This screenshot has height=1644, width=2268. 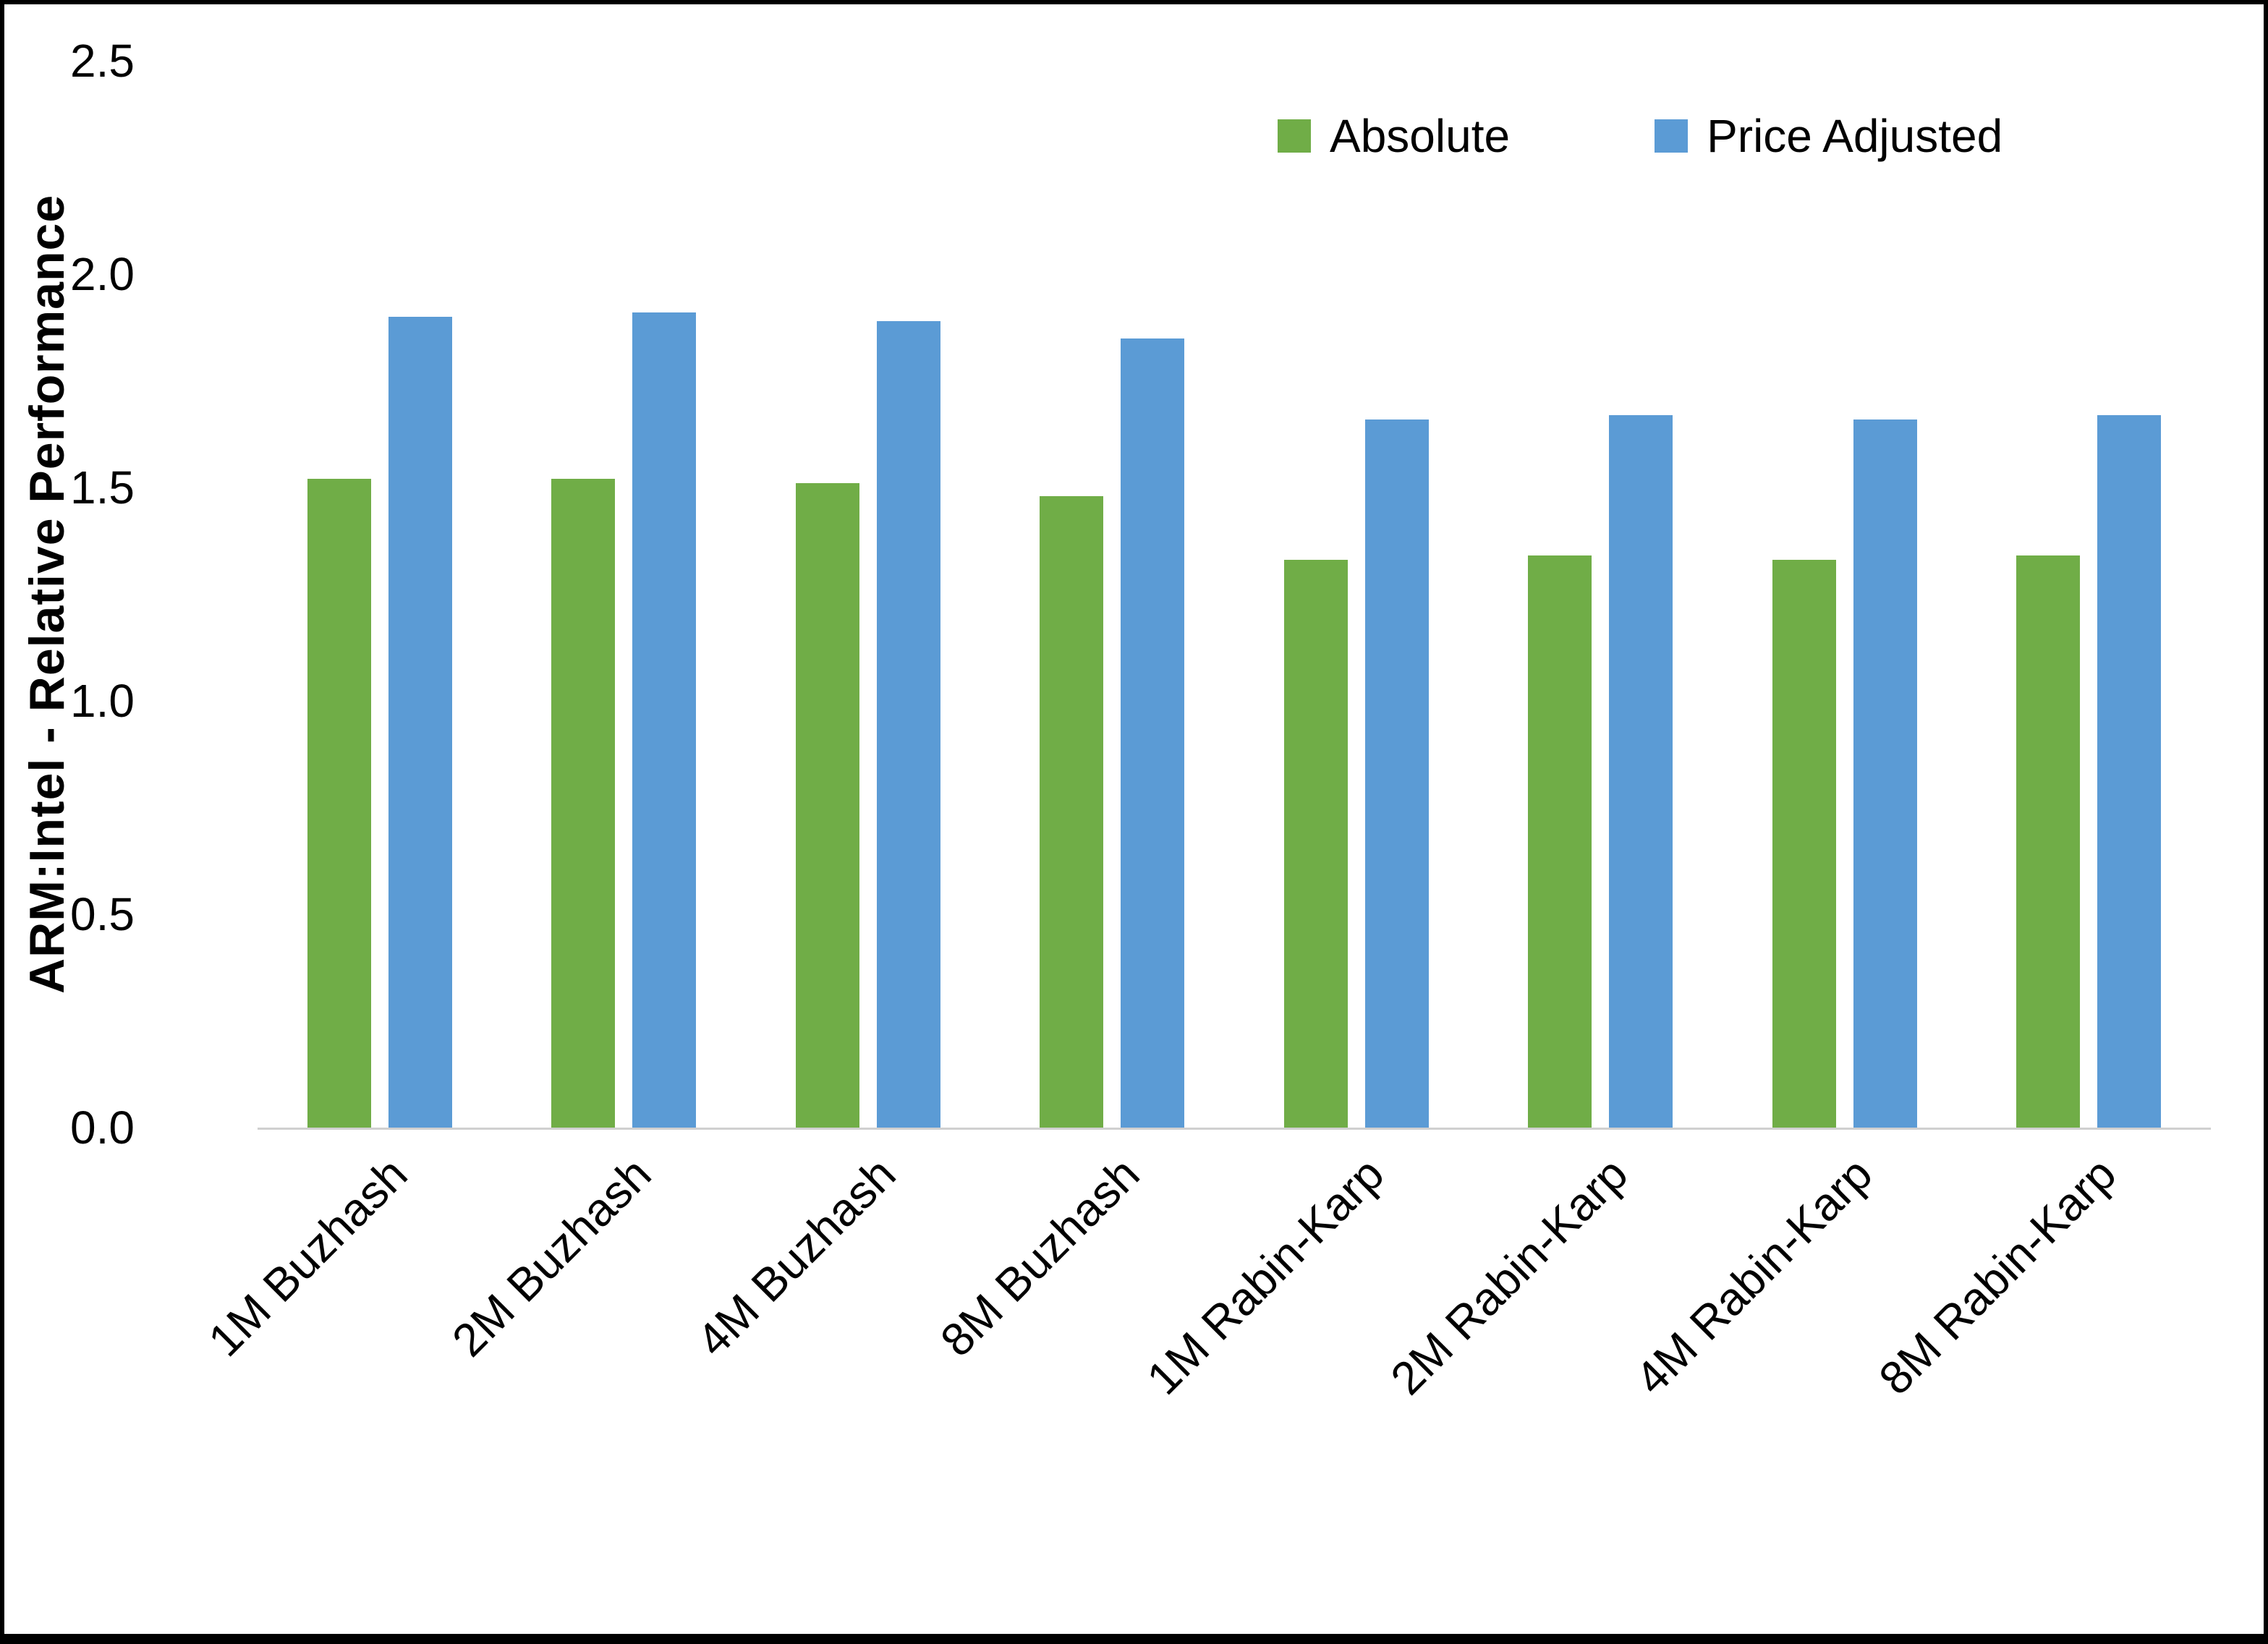 I want to click on x-axis-label: 8M Rabin-Karp, so click(x=1997, y=1276).